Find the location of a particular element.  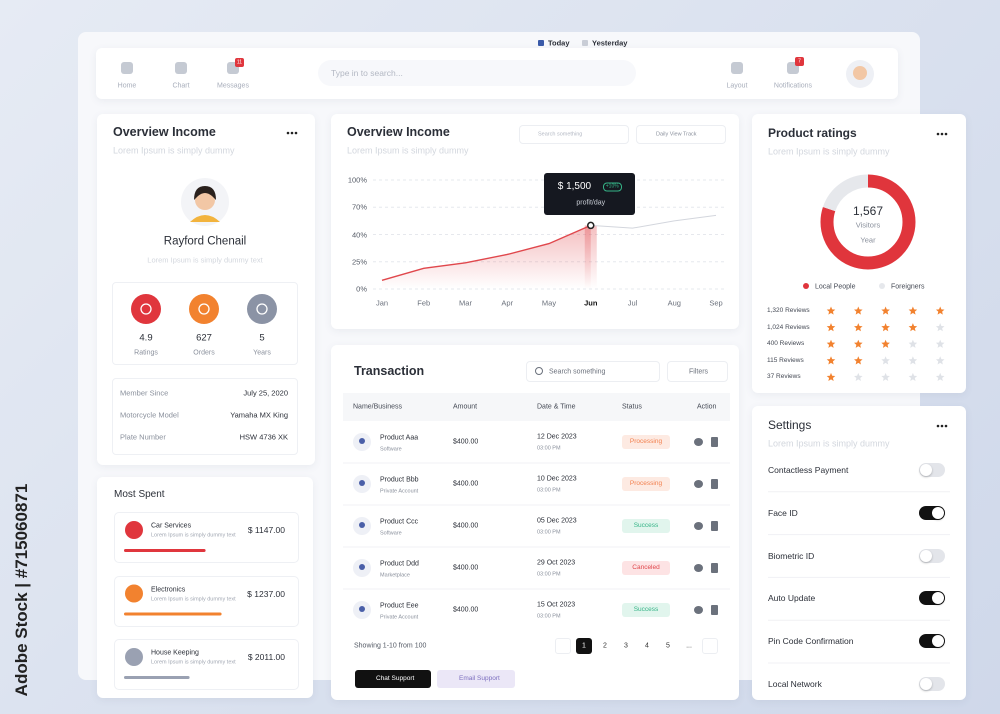

setting-label: Pin Code Confirmation is located at coordinates (811, 640).